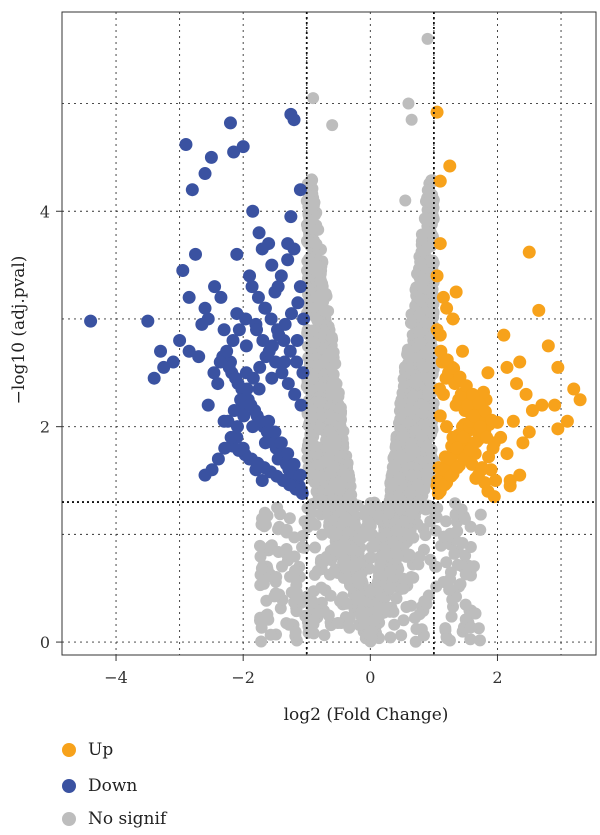 This screenshot has height=835, width=600. What do you see at coordinates (128, 819) in the screenshot?
I see `legend-label: No signif` at bounding box center [128, 819].